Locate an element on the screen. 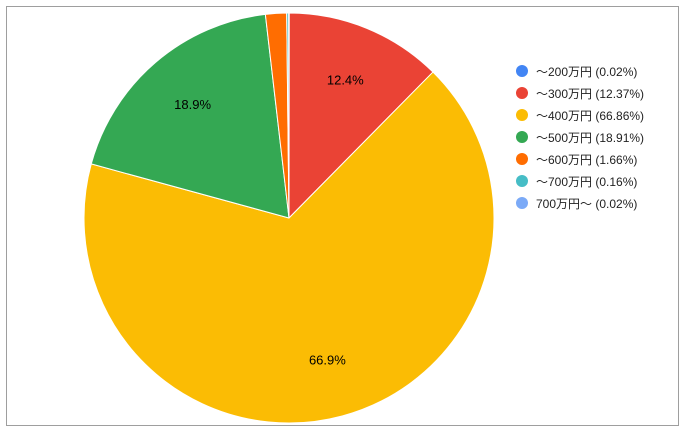  legend-item-200: 〜200万円 (0.02%) is located at coordinates (580, 71).